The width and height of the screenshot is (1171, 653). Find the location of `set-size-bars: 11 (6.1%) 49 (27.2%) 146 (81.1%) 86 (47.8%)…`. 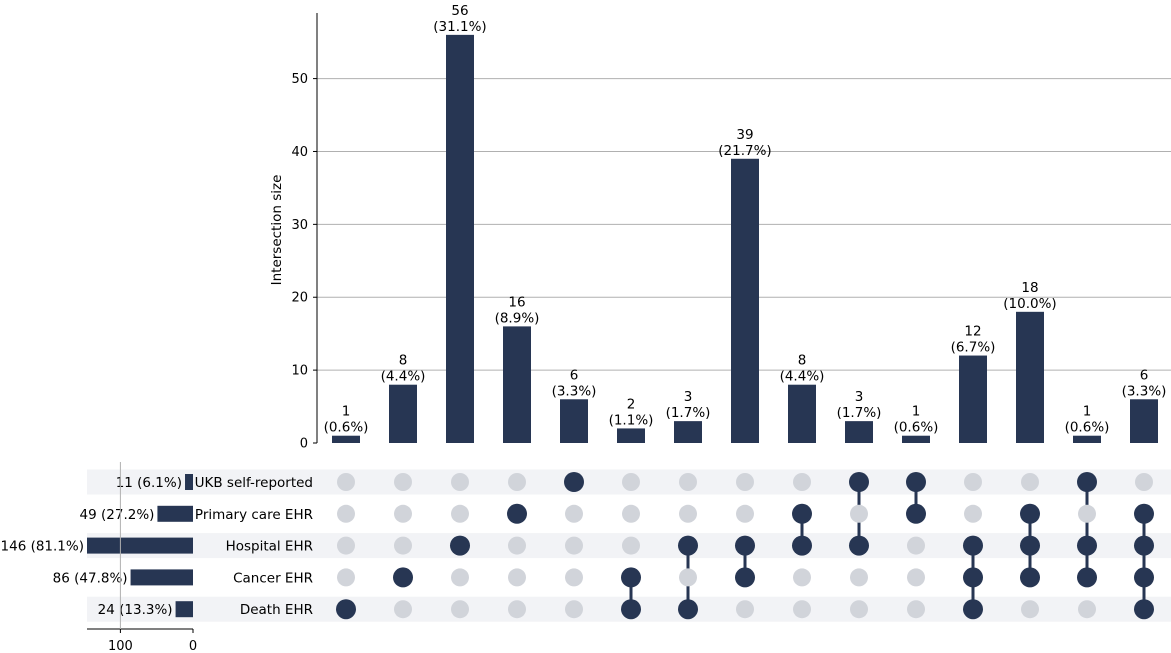

set-size-bars: 11 (6.1%) 49 (27.2%) 146 (81.1%) 86 (47.8%)… is located at coordinates (97, 546).